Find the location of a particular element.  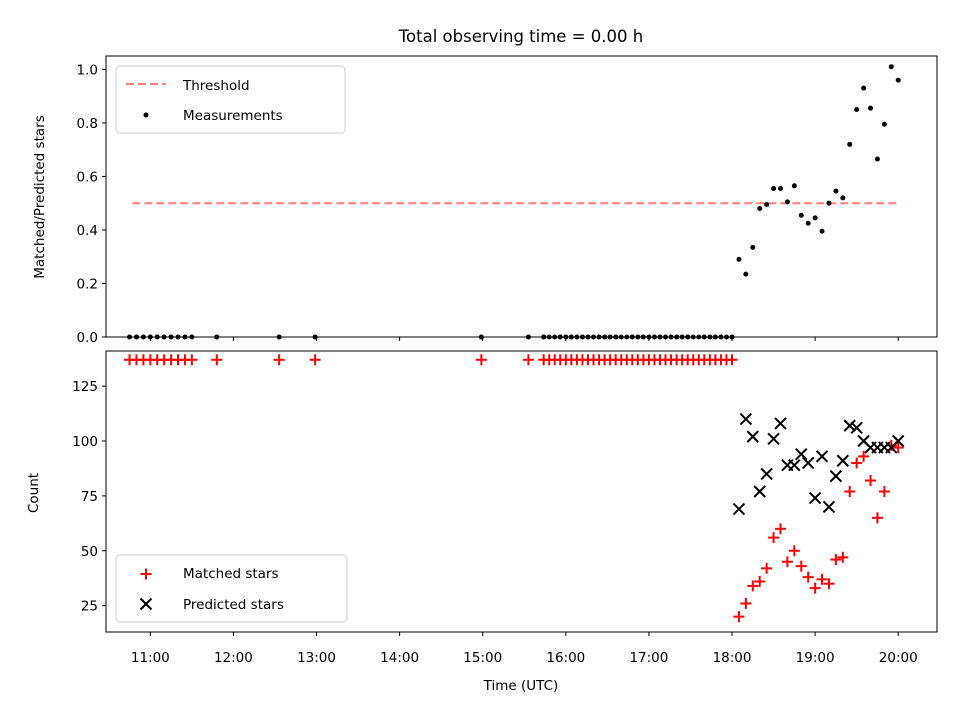

bottom-x-tick-label: 17:00 is located at coordinates (648, 658).